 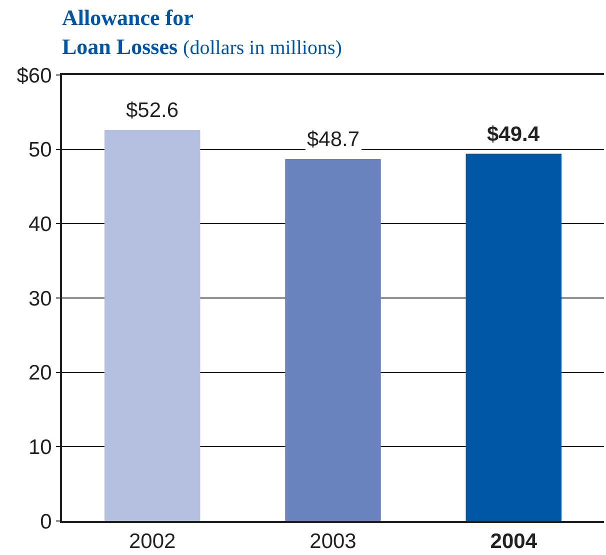 What do you see at coordinates (333, 139) in the screenshot?
I see `data-label: $48.7` at bounding box center [333, 139].